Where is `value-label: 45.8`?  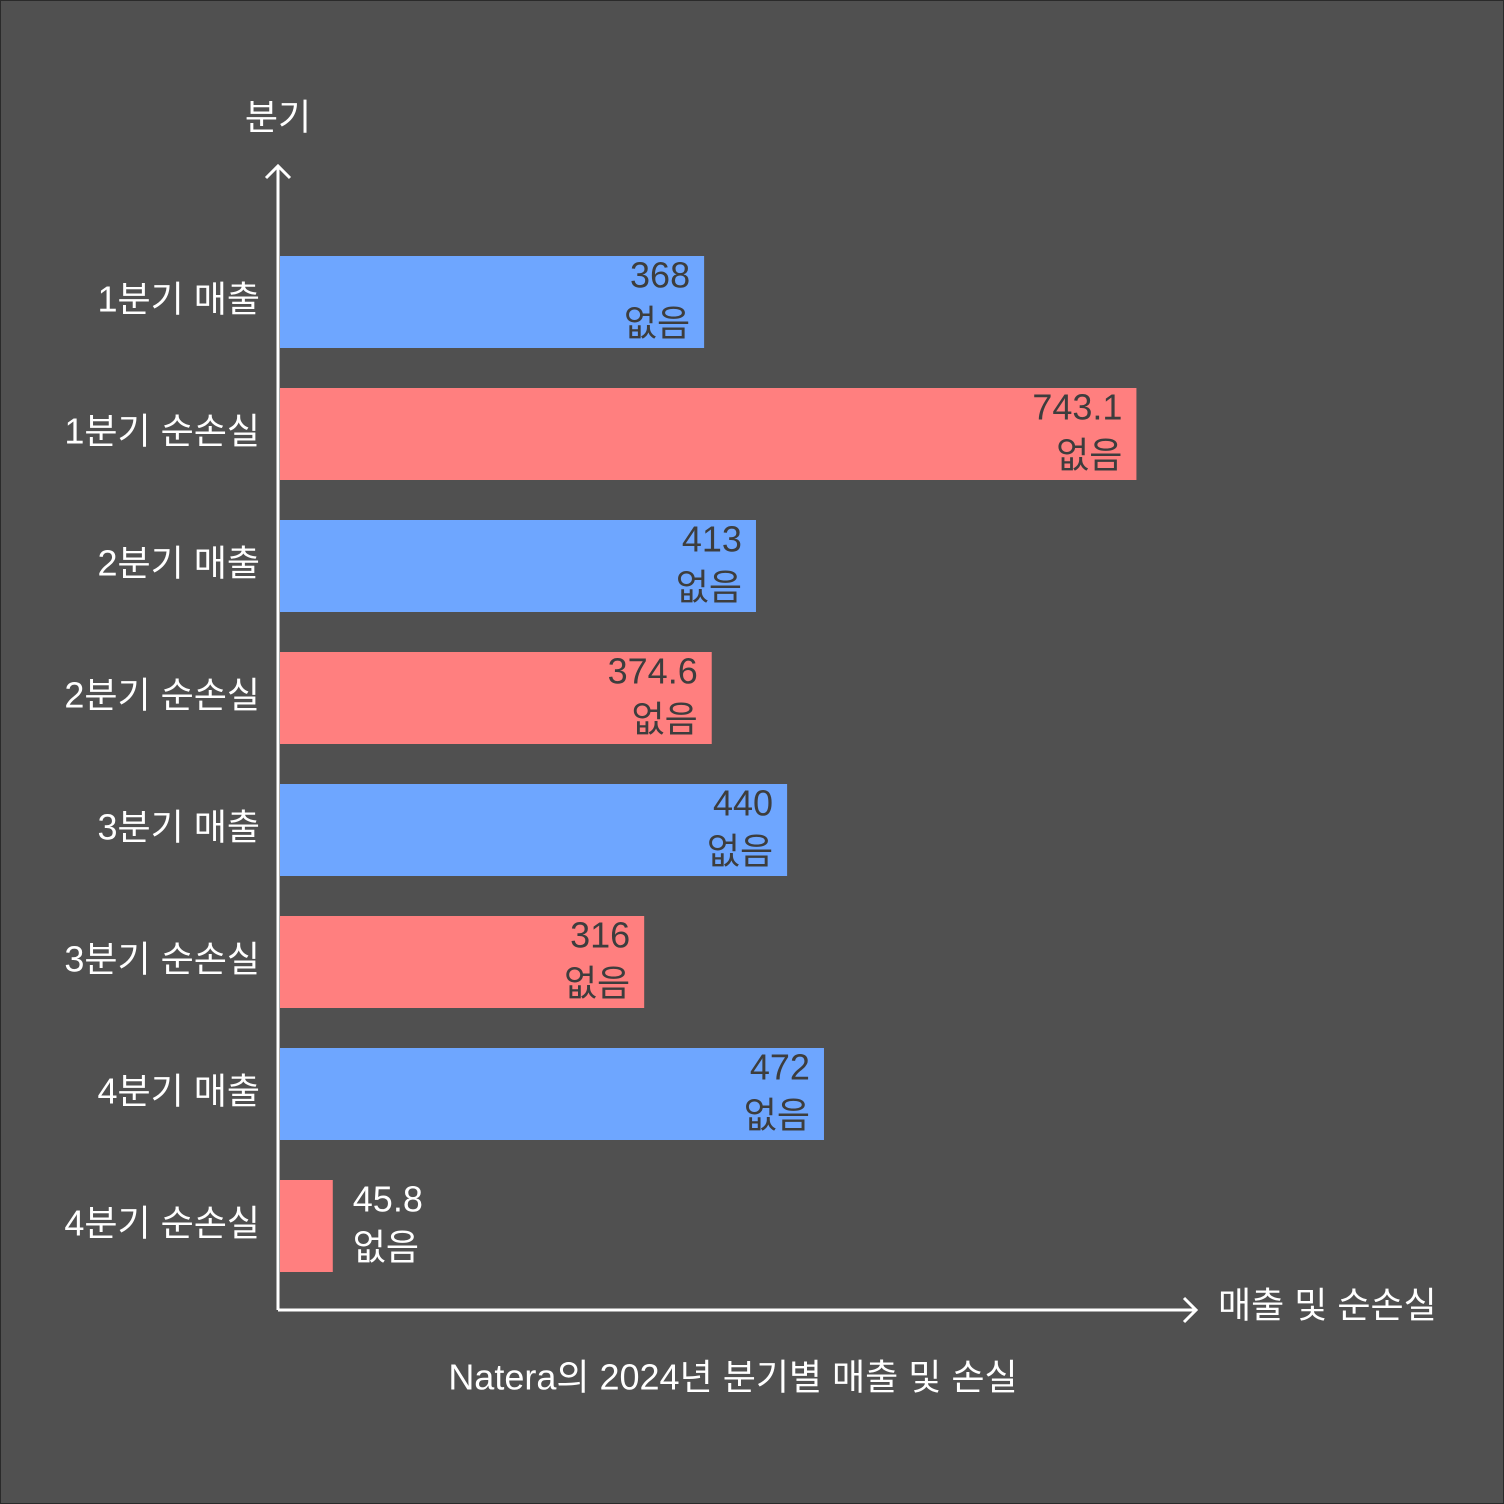 value-label: 45.8 is located at coordinates (388, 1199).